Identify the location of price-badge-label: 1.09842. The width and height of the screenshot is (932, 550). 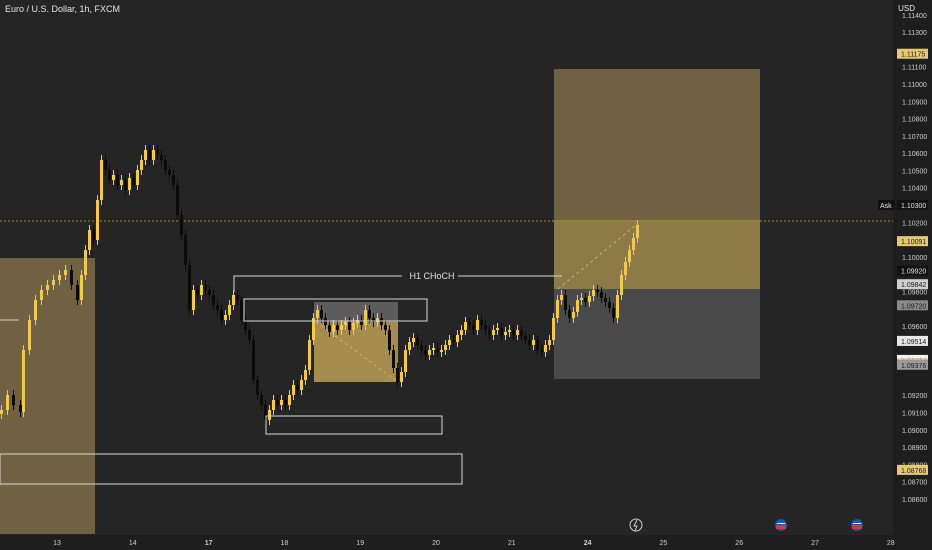
(913, 285).